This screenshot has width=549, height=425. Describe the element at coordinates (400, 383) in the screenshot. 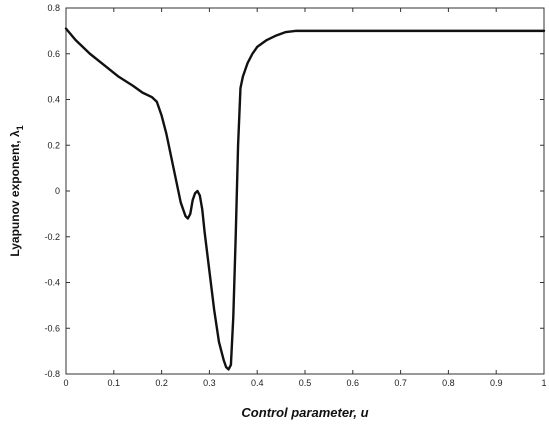

I see `x-tick-label: 0.7` at that location.